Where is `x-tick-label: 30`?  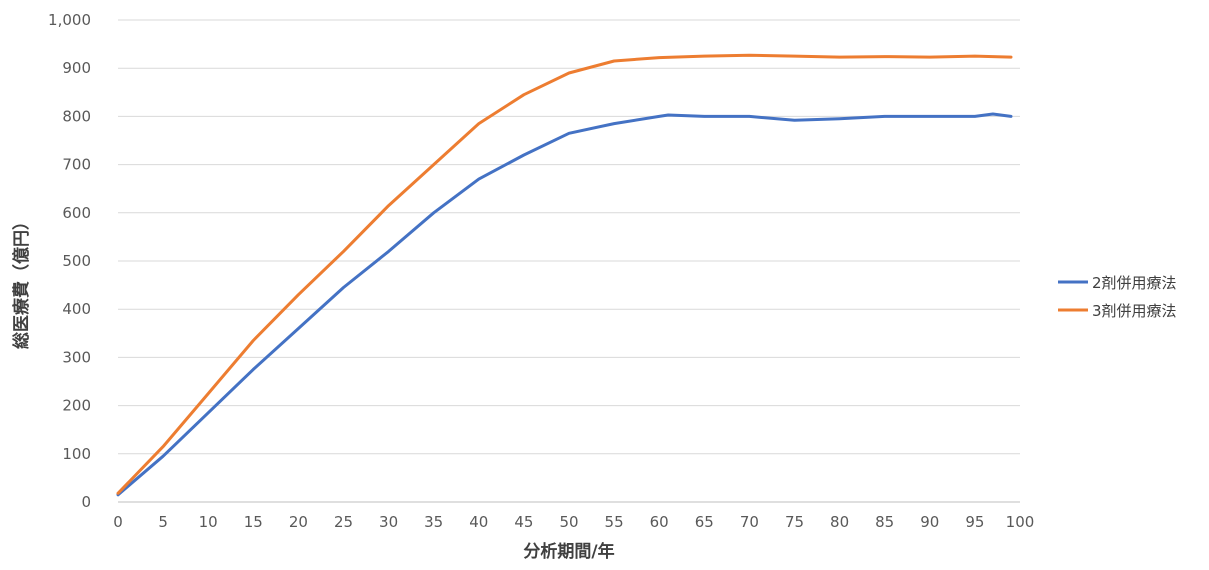 x-tick-label: 30 is located at coordinates (388, 522).